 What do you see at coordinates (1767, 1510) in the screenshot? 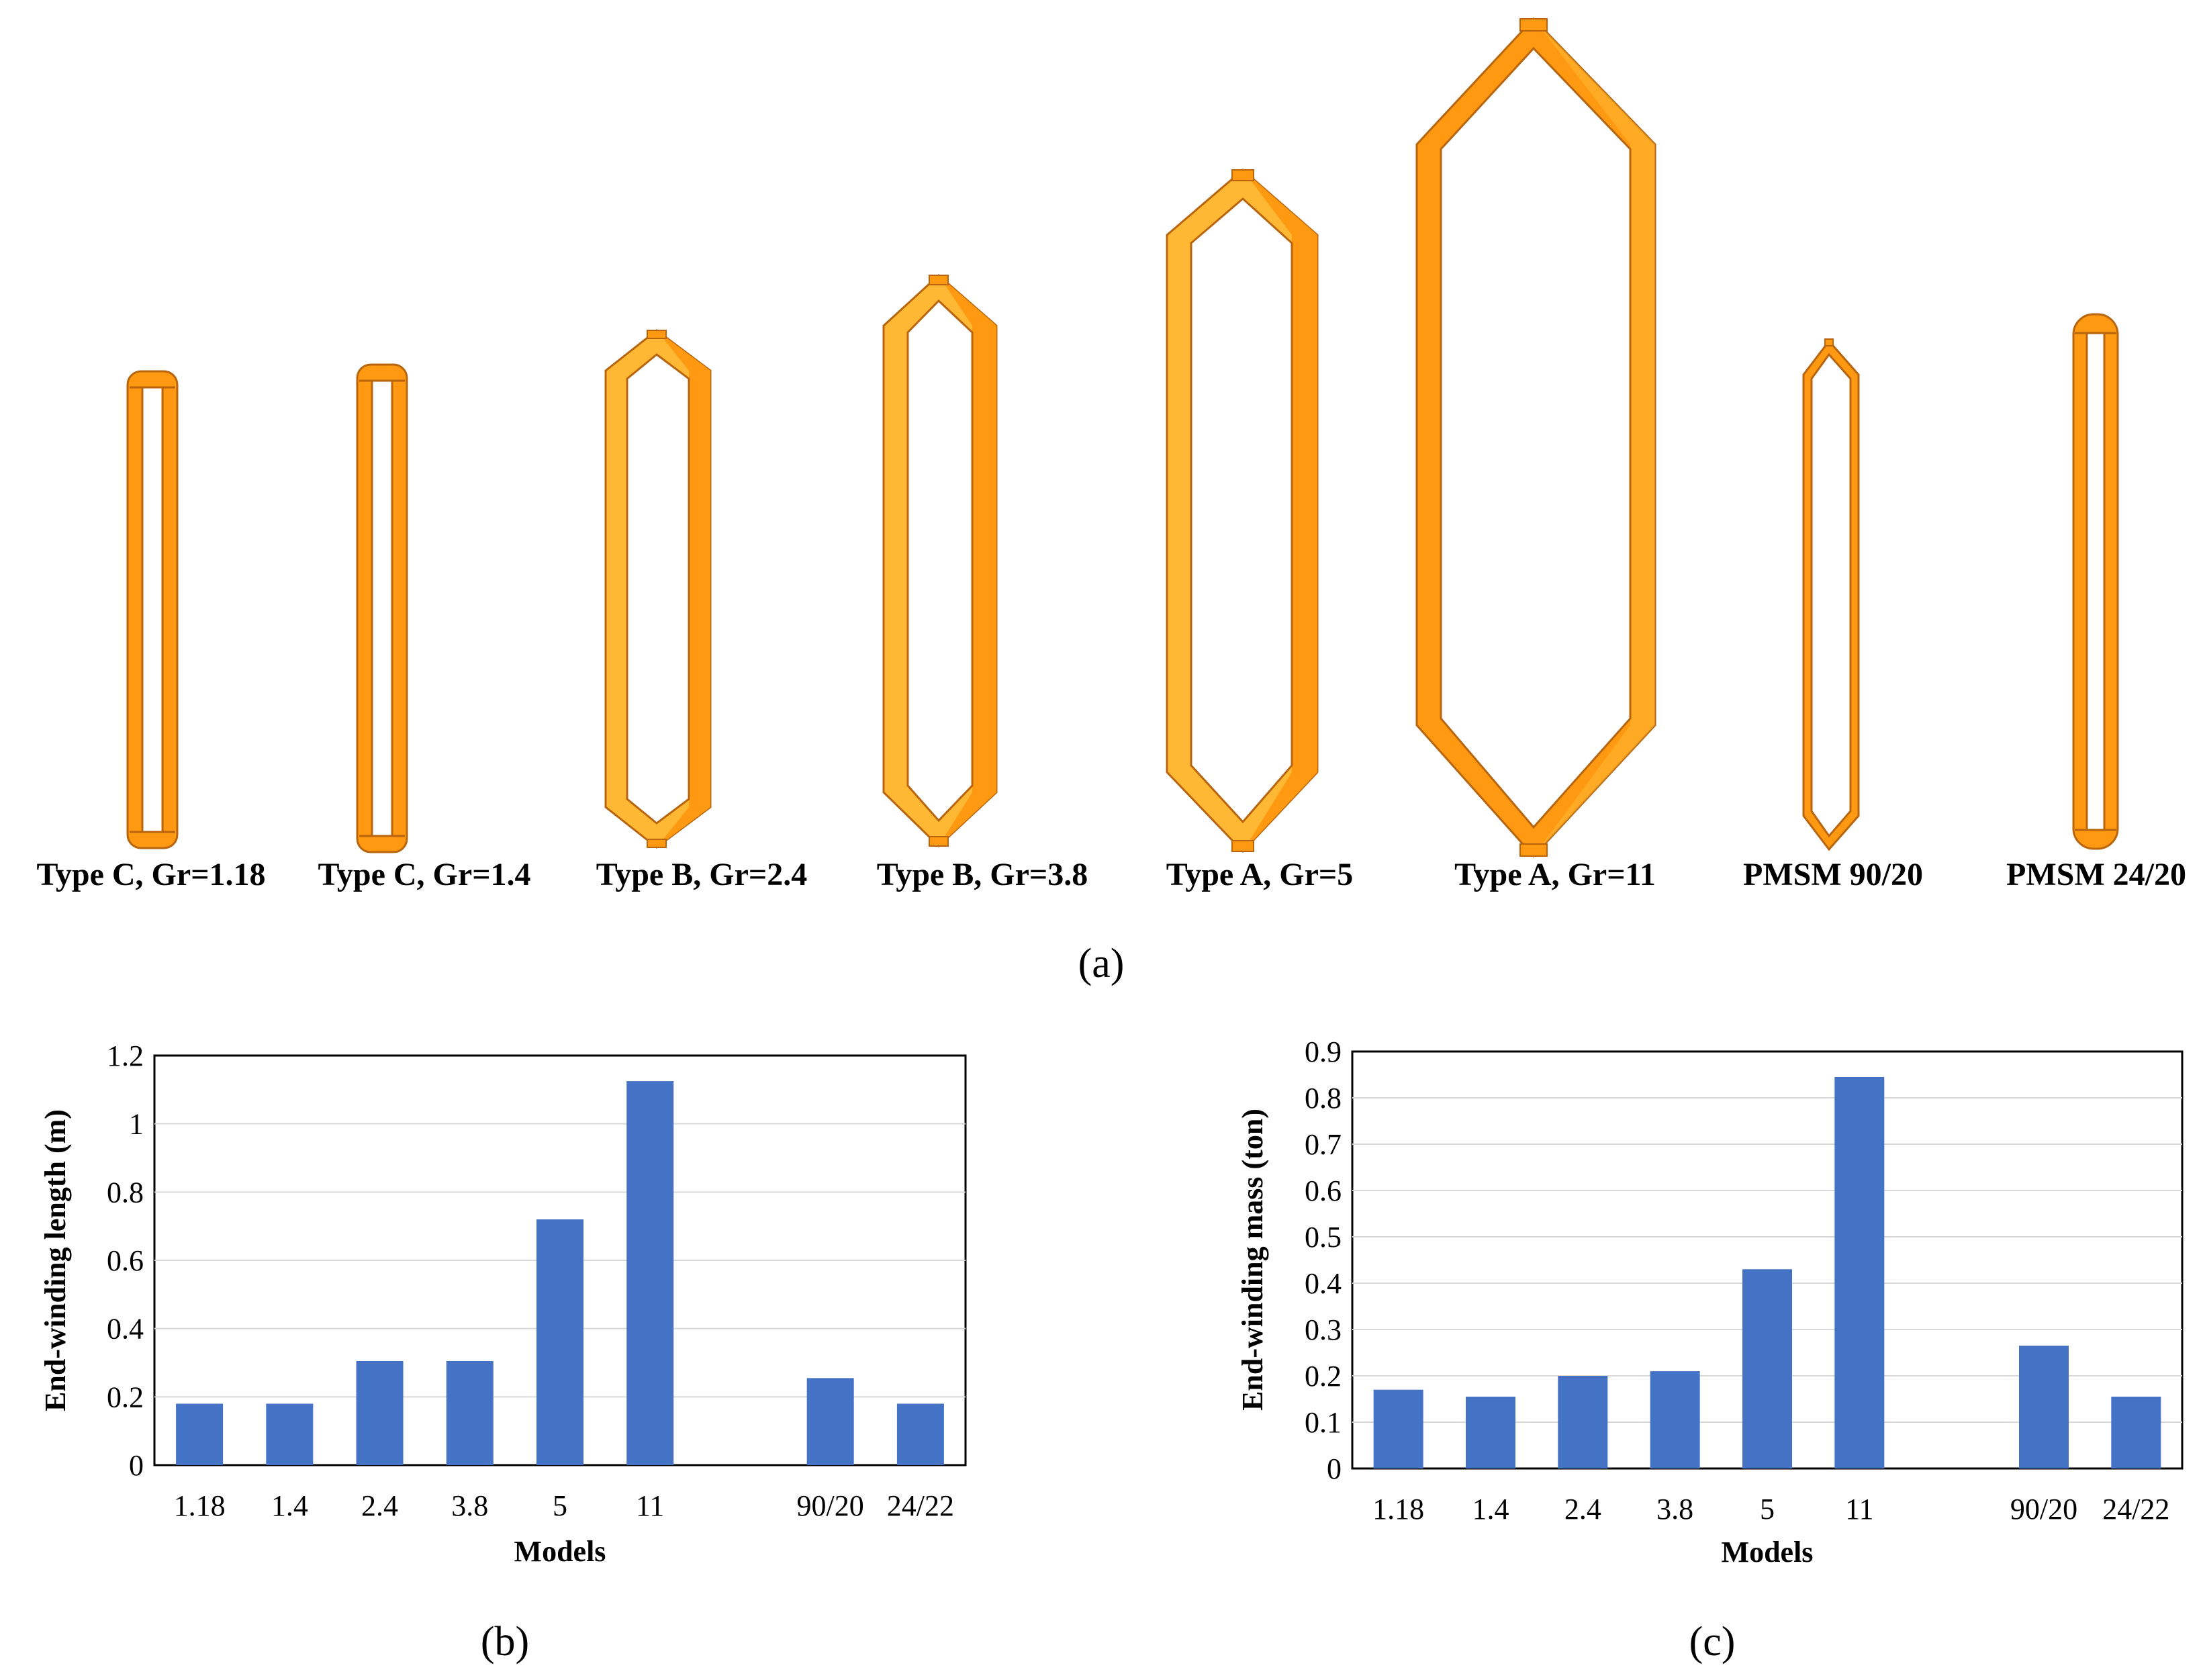
I see `chart-c-x-tick-label: 5` at bounding box center [1767, 1510].